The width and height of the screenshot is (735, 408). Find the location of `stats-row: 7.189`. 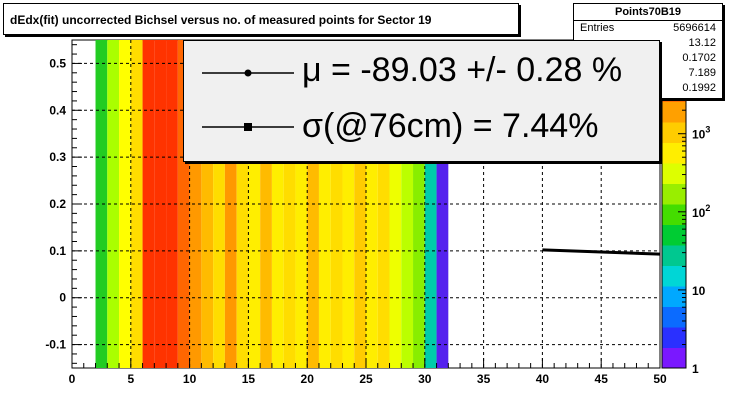

stats-row: 7.189 is located at coordinates (648, 73).